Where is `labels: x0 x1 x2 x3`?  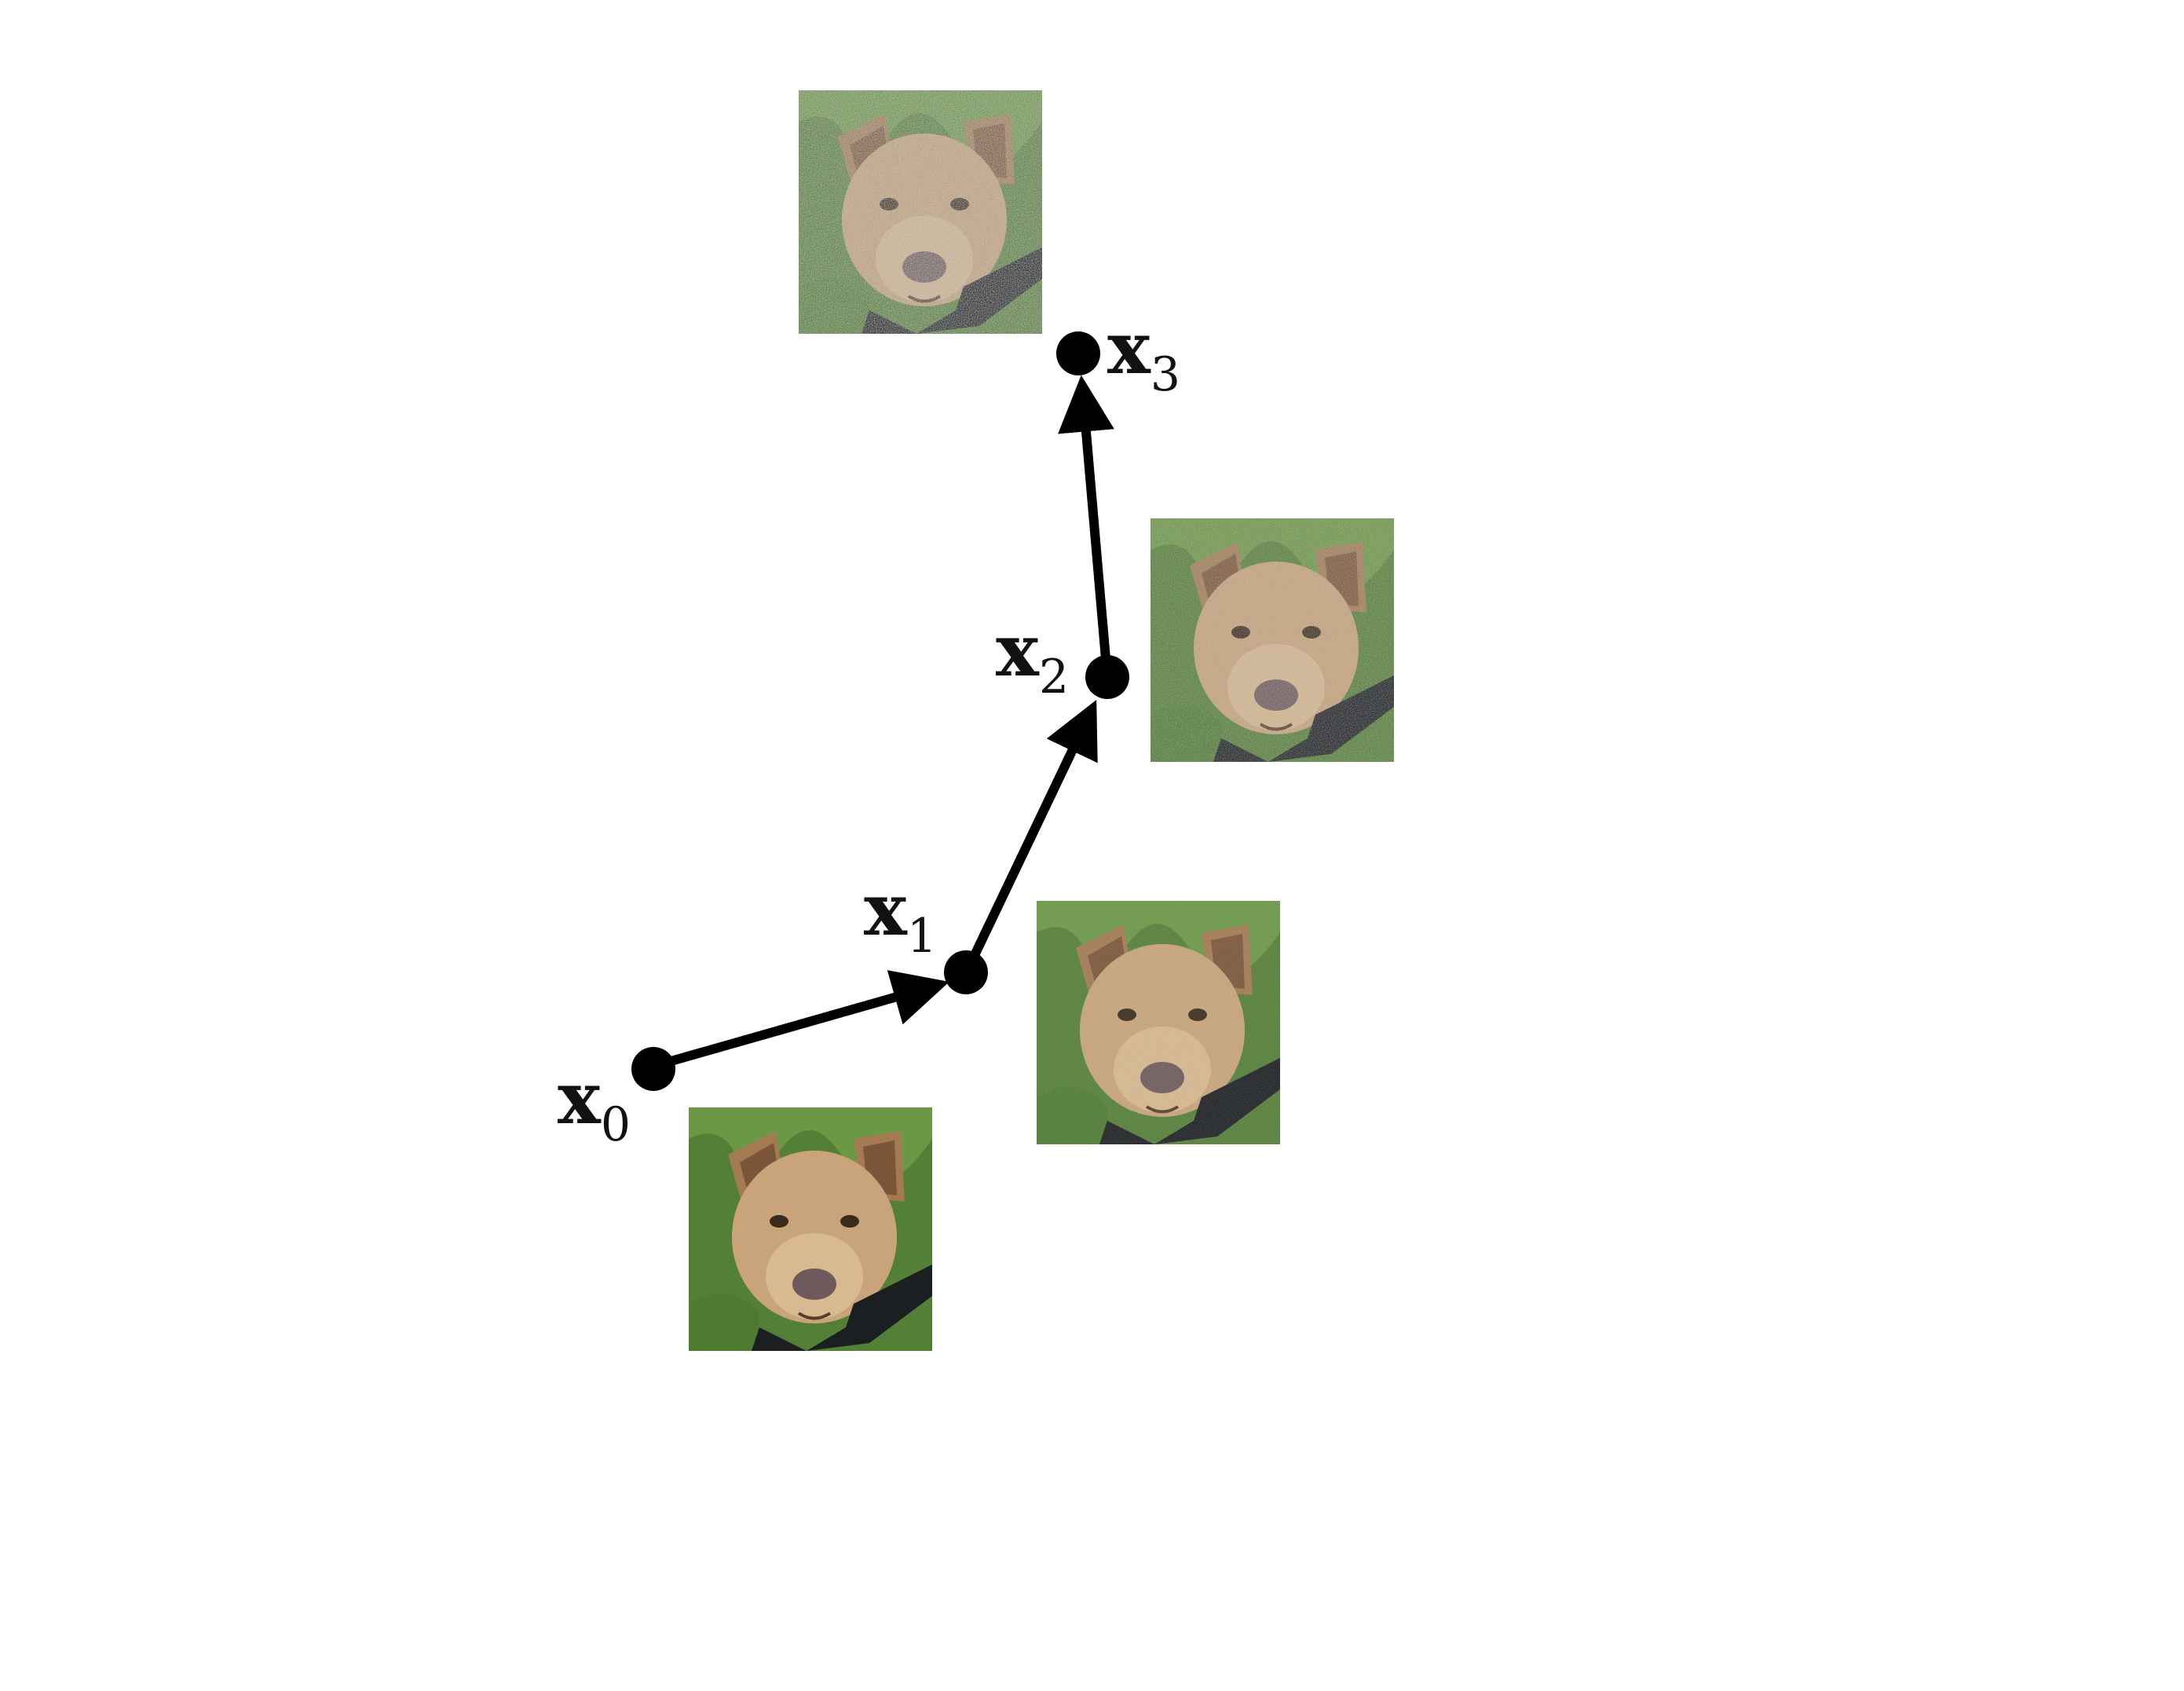 labels: x0 x1 x2 x3 is located at coordinates (869, 729).